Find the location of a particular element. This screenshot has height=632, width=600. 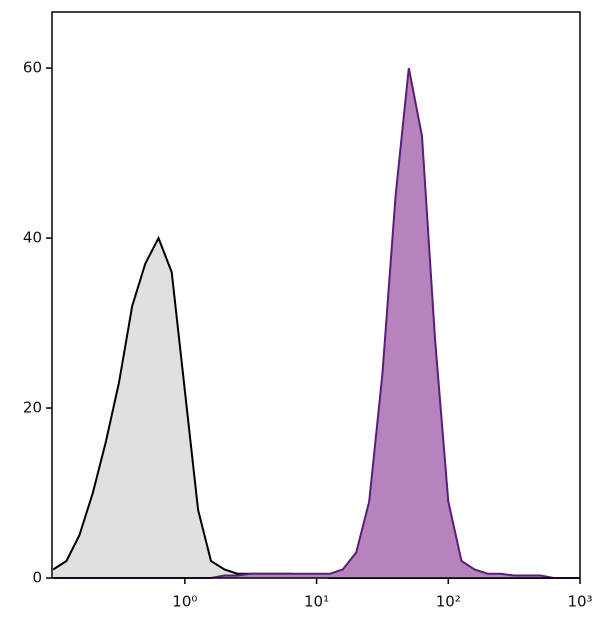

y-tick-label: 20 is located at coordinates (32, 408).